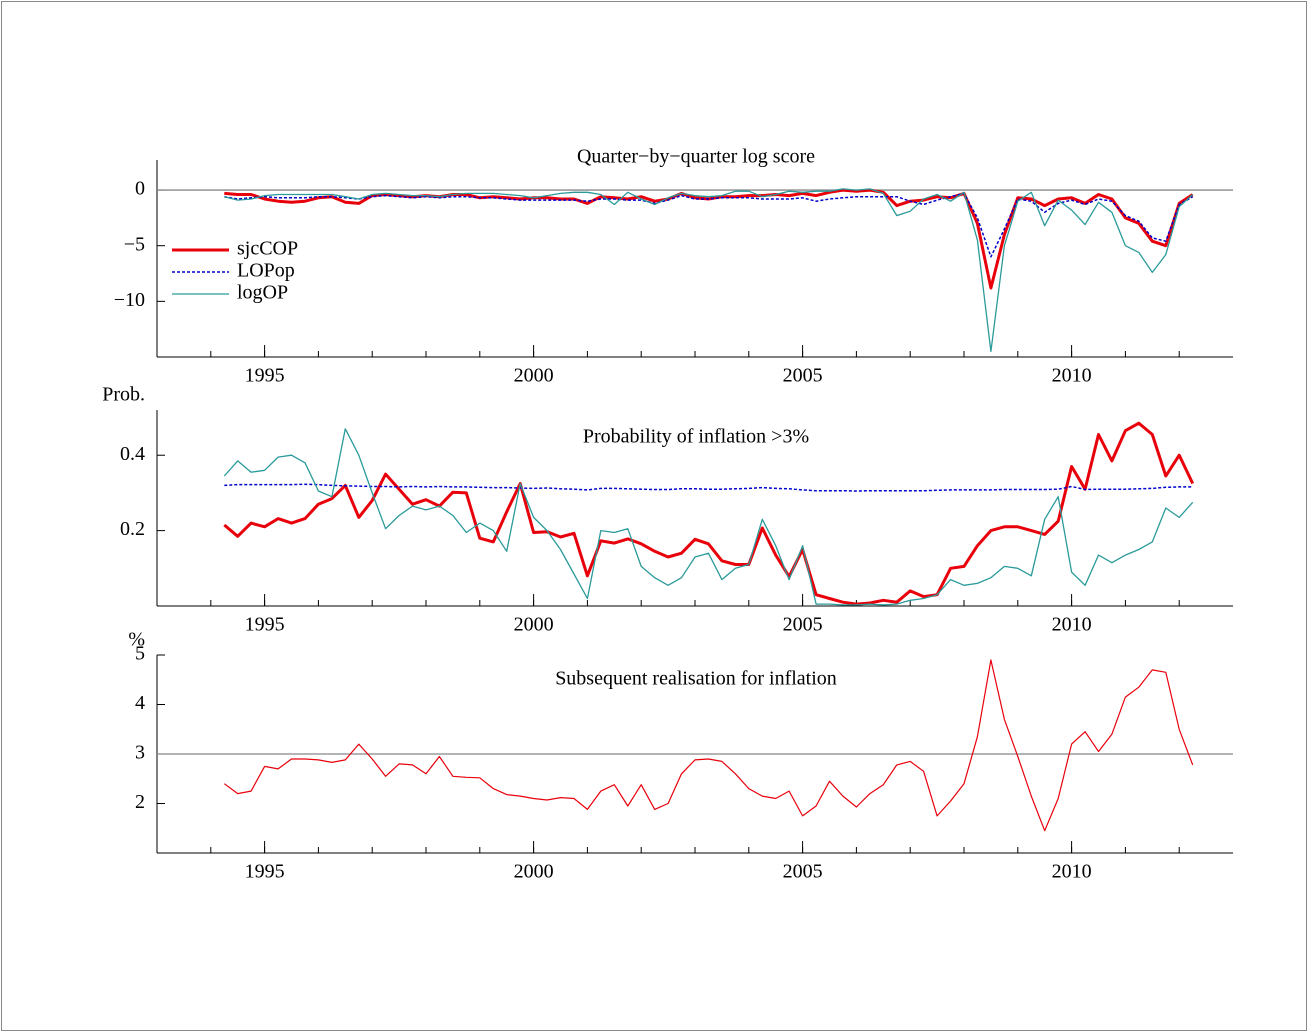 The width and height of the screenshot is (1308, 1032). I want to click on y-tick-label: 4, so click(140, 703).